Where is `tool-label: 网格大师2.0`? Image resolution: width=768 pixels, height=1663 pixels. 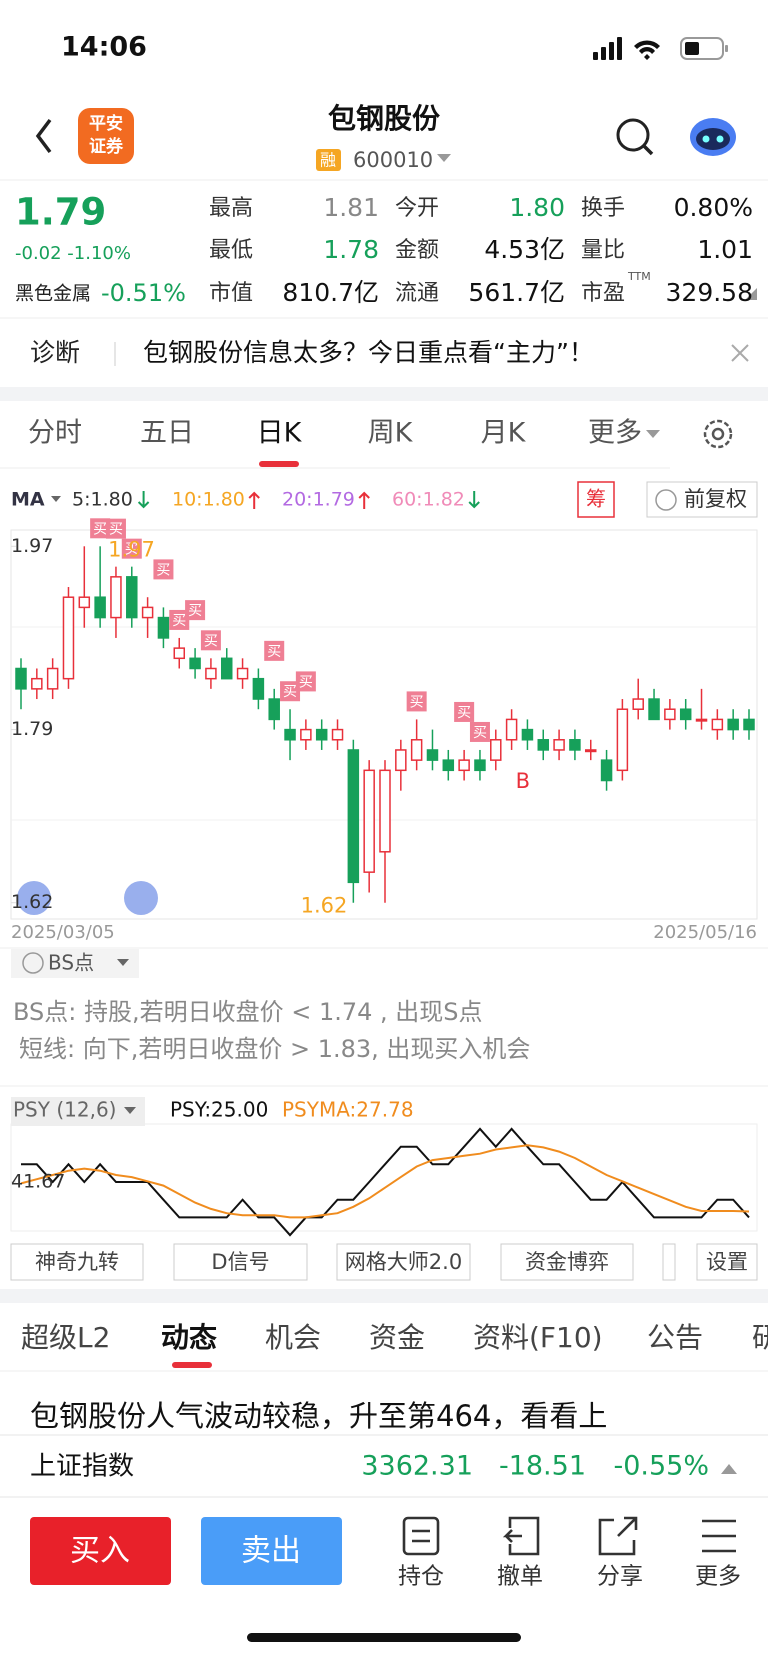 tool-label: 网格大师2.0 is located at coordinates (403, 1262).